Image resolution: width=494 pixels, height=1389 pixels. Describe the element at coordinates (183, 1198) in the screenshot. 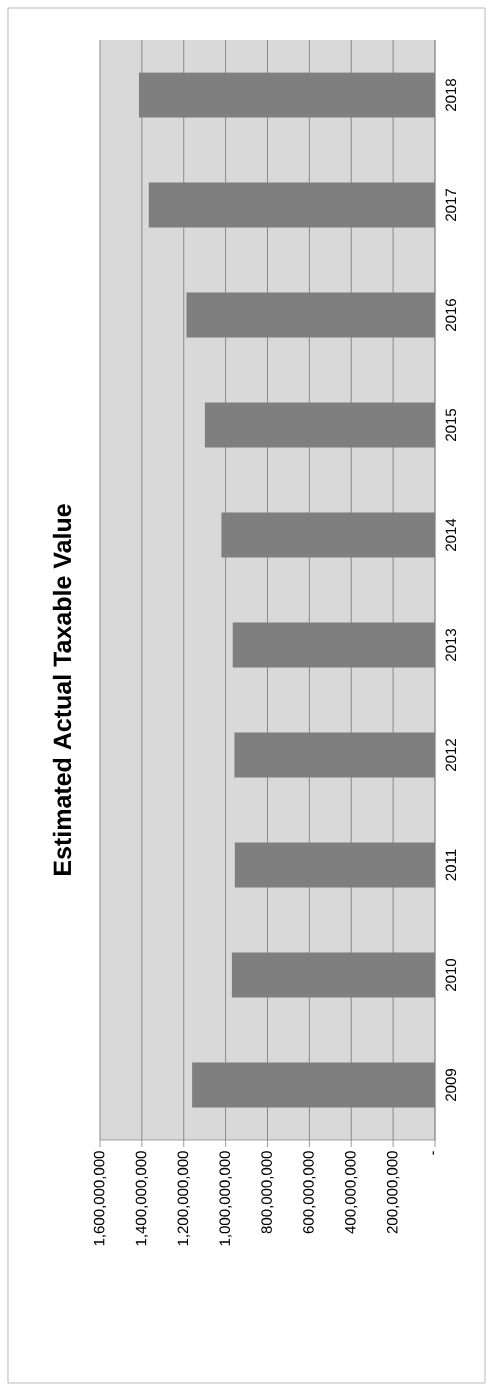

I see `x-tick-label: 1,200,000,000` at that location.